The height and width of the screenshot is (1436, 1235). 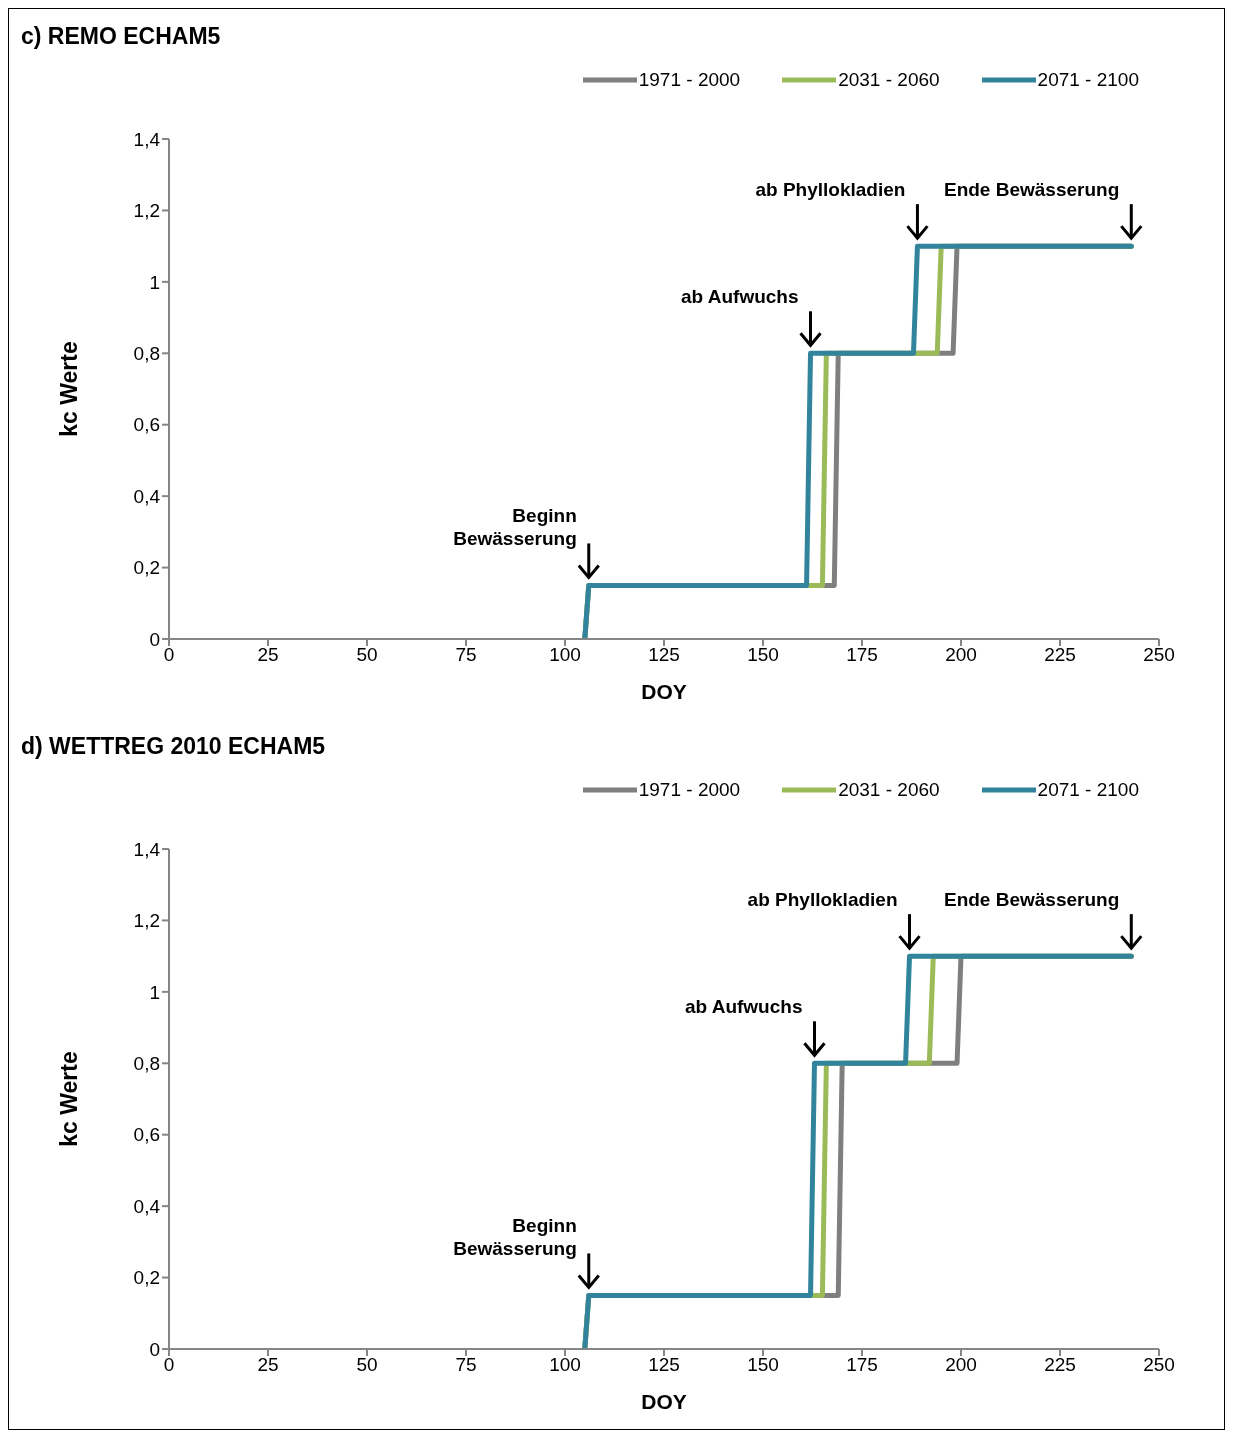 I want to click on chart-title: c) REMO ECHAM5, so click(x=121, y=36).